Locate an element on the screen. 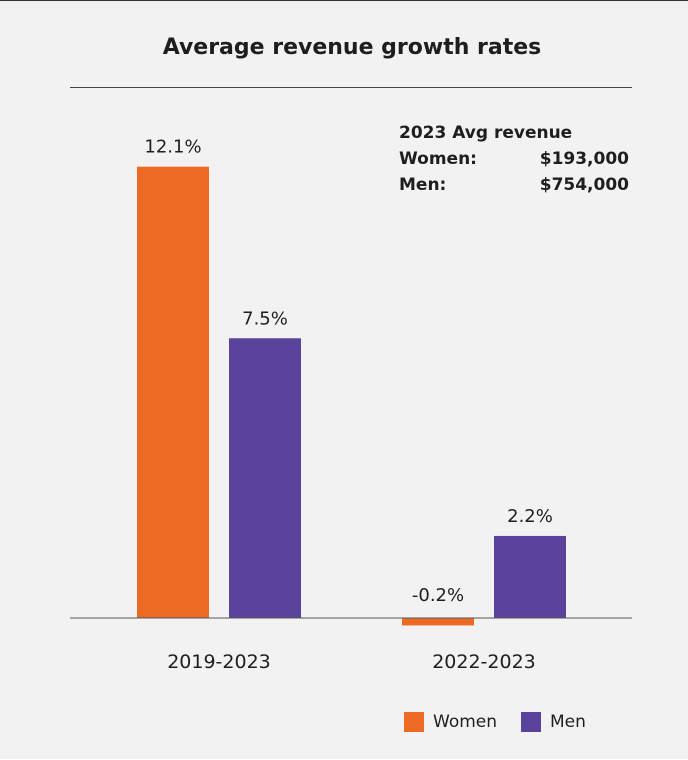 The height and width of the screenshot is (760, 688). note-value: $193,000 is located at coordinates (584, 159).